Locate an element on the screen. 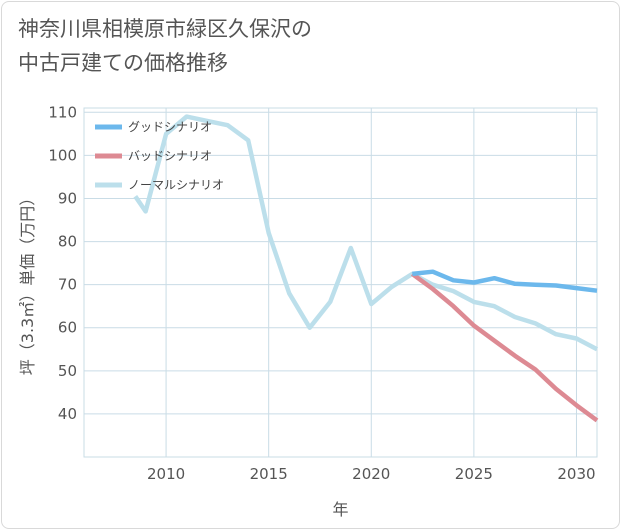  chart-title-line-2: 中古戸建ての価格推移 is located at coordinates (123, 63).